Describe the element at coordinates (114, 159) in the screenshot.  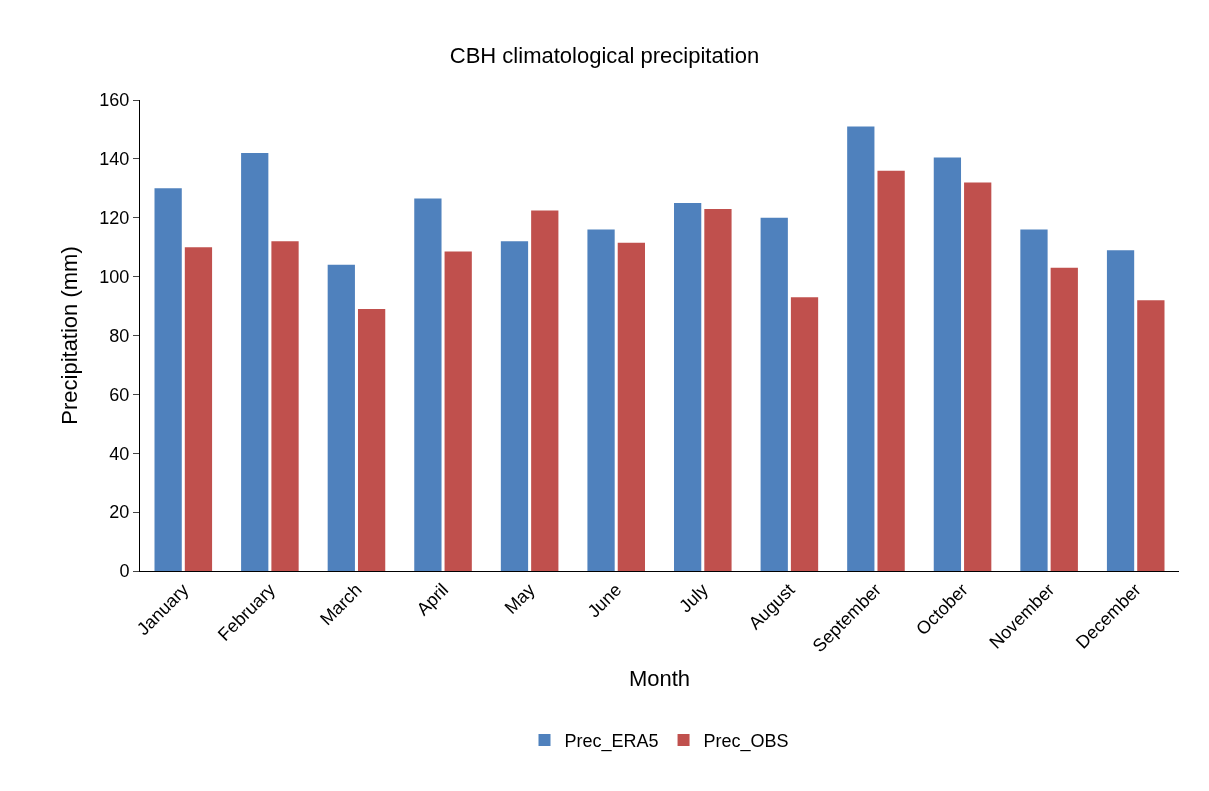
I see `y-tick-label: 140` at that location.